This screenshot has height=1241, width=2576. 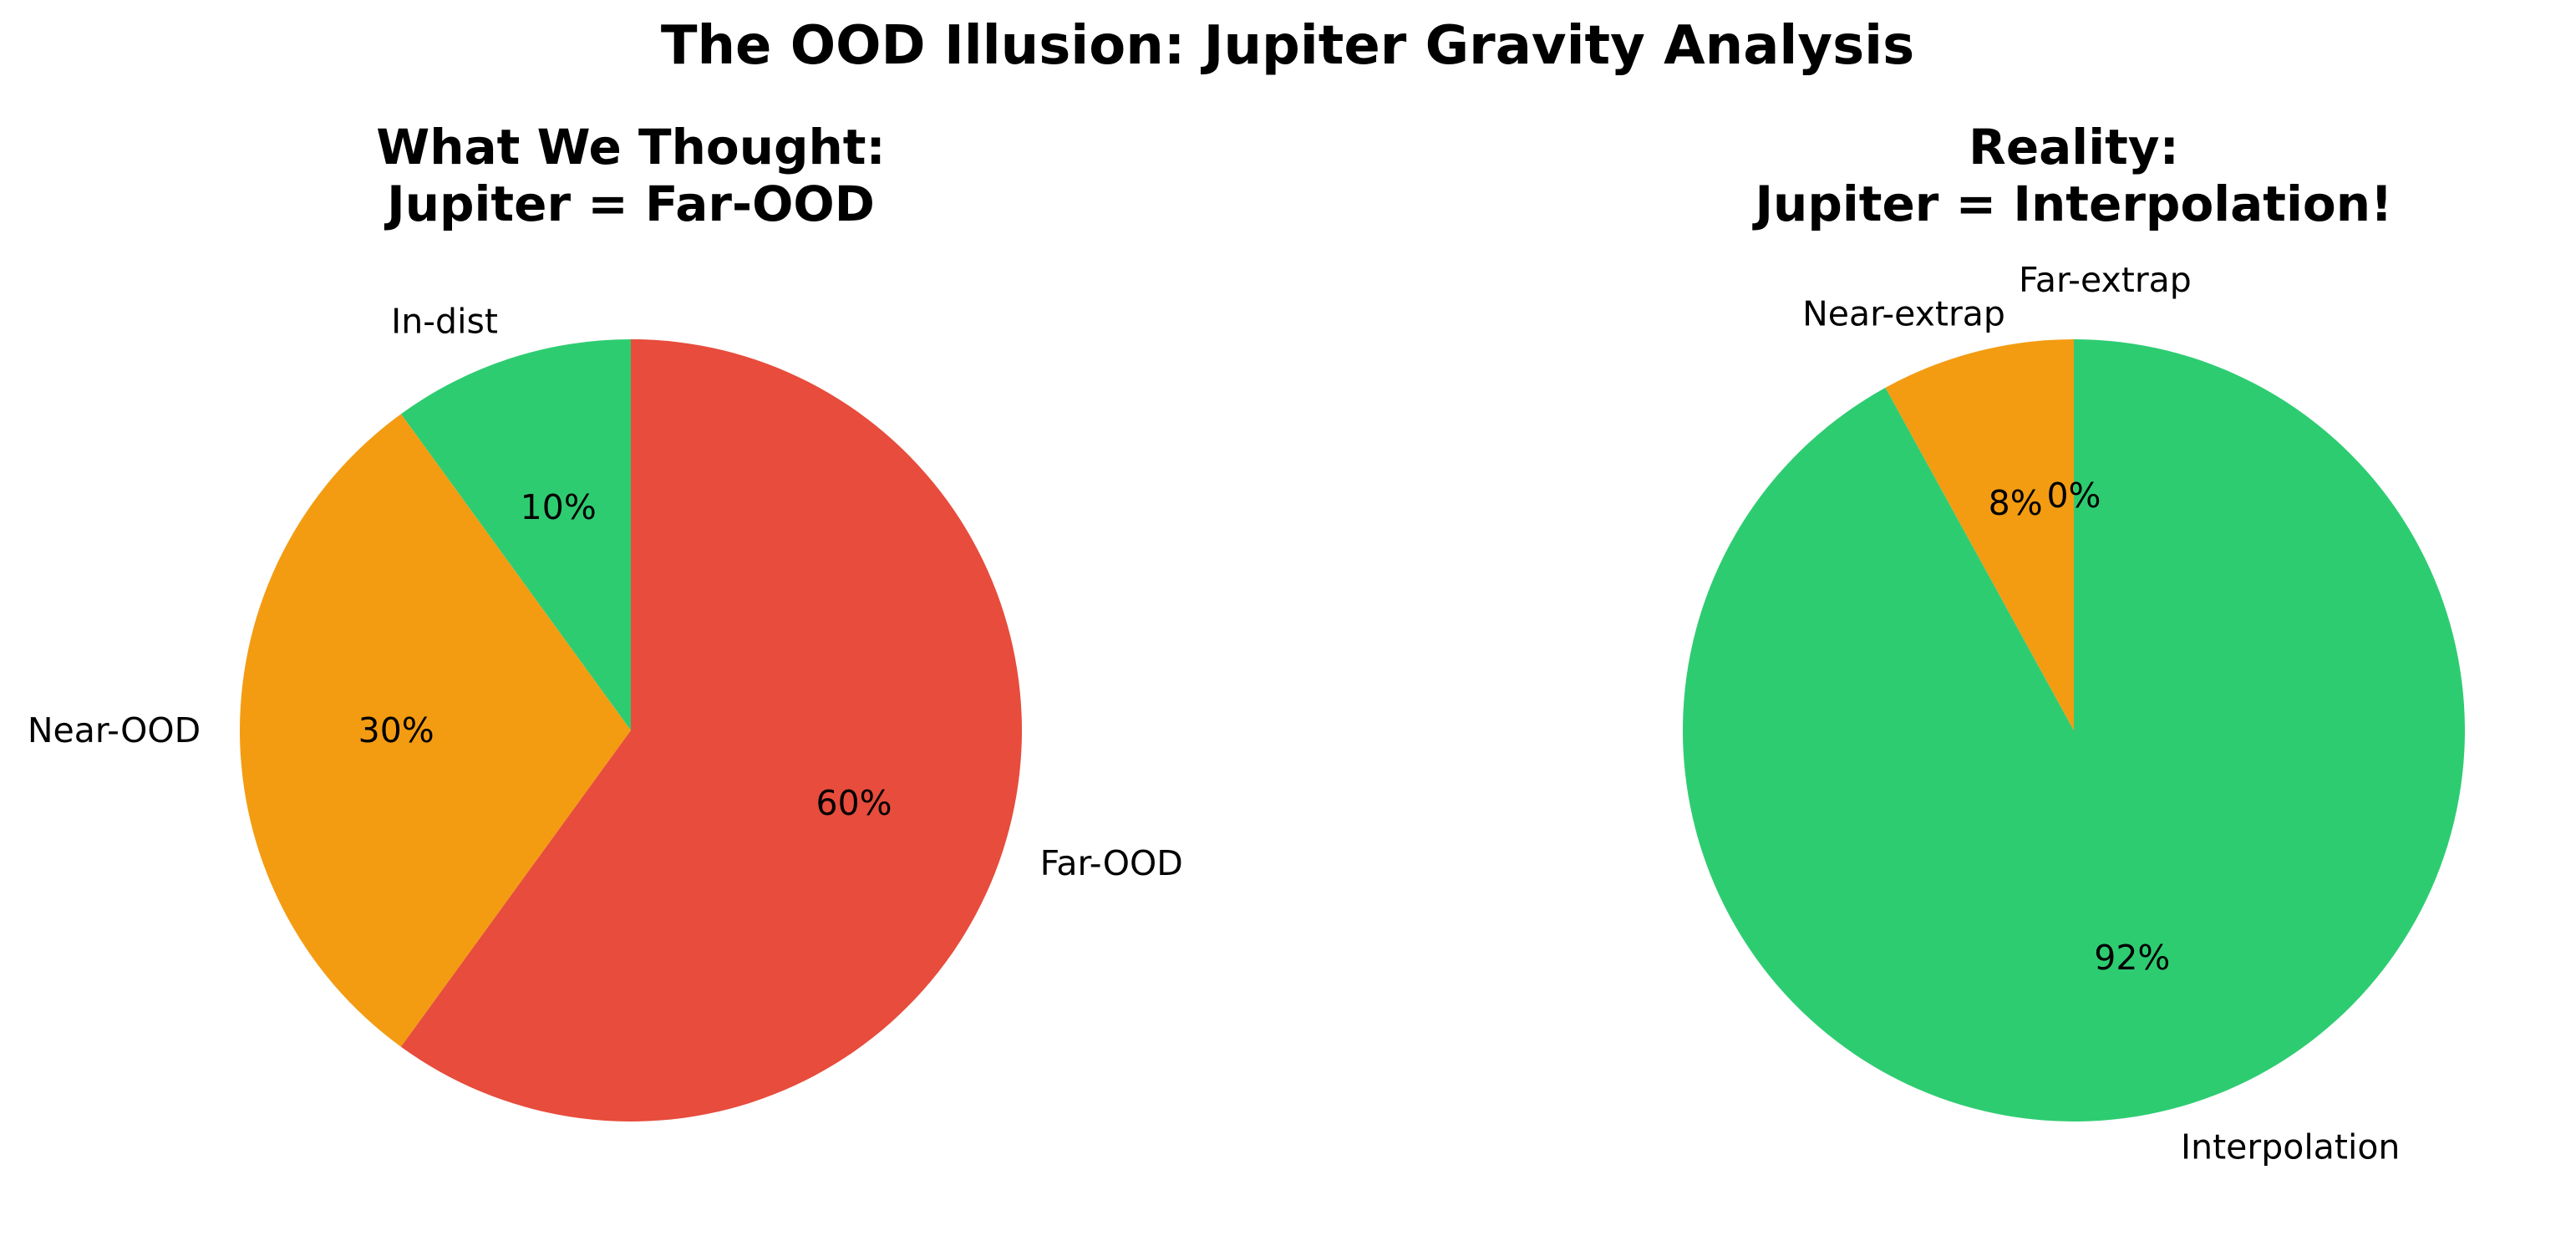 What do you see at coordinates (1111, 863) in the screenshot?
I see `slice-label-far-ood: Far-OOD` at bounding box center [1111, 863].